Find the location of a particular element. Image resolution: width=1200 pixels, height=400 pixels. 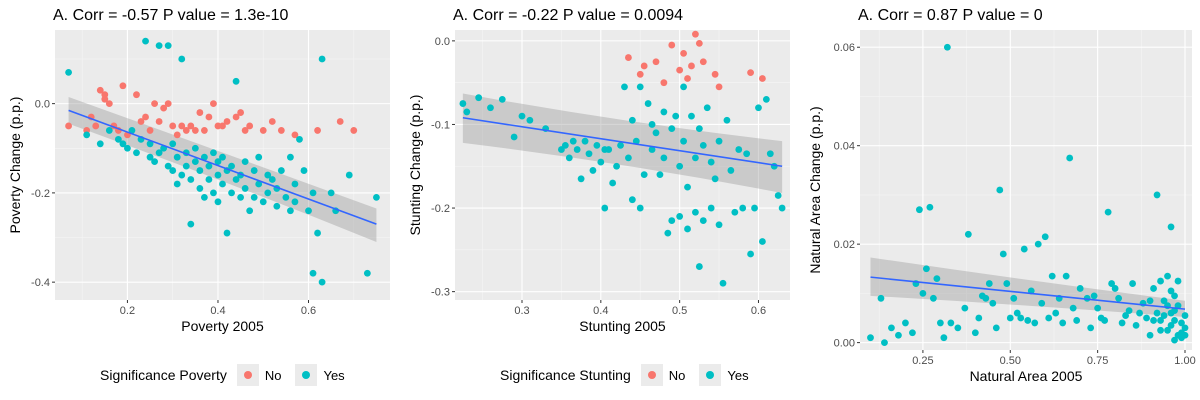

legend-label-yes: Yes is located at coordinates (738, 375).